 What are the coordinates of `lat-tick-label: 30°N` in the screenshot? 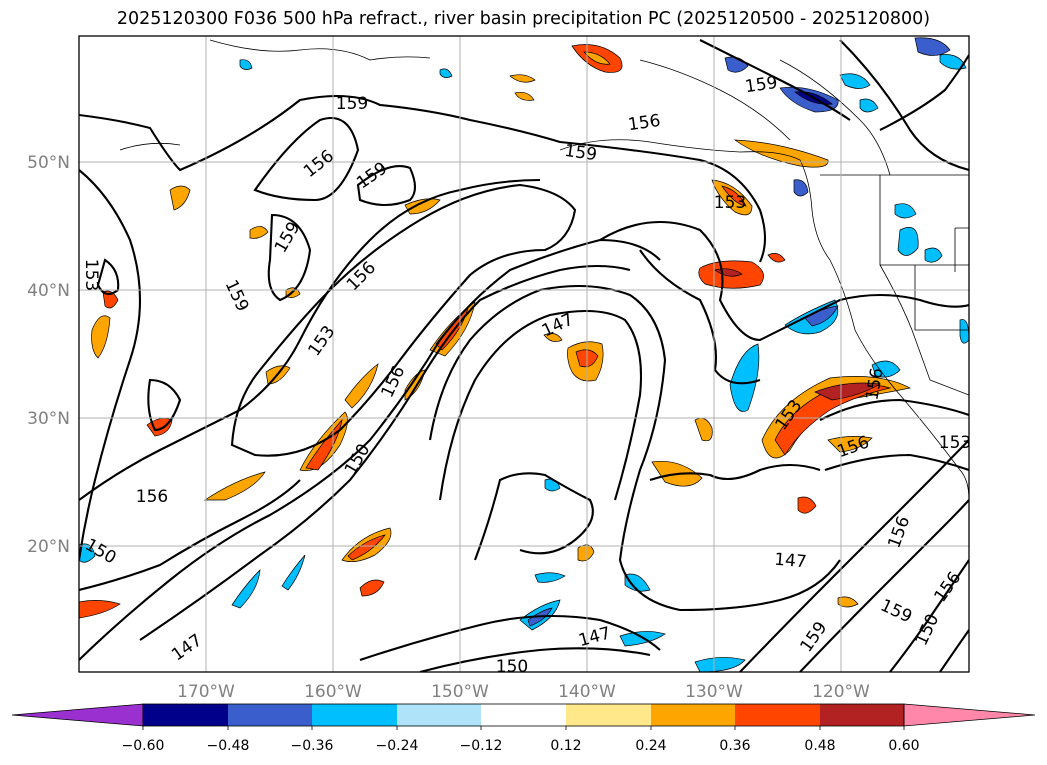 It's located at (48, 419).